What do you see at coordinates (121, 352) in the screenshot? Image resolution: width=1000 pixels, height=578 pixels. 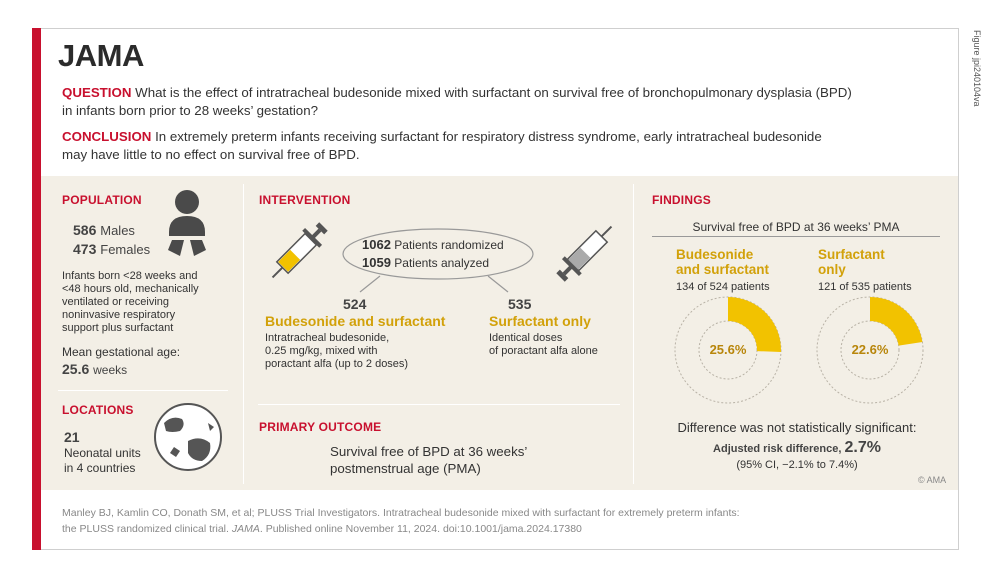 I see `mean-ga-label: Mean gestational age:` at bounding box center [121, 352].